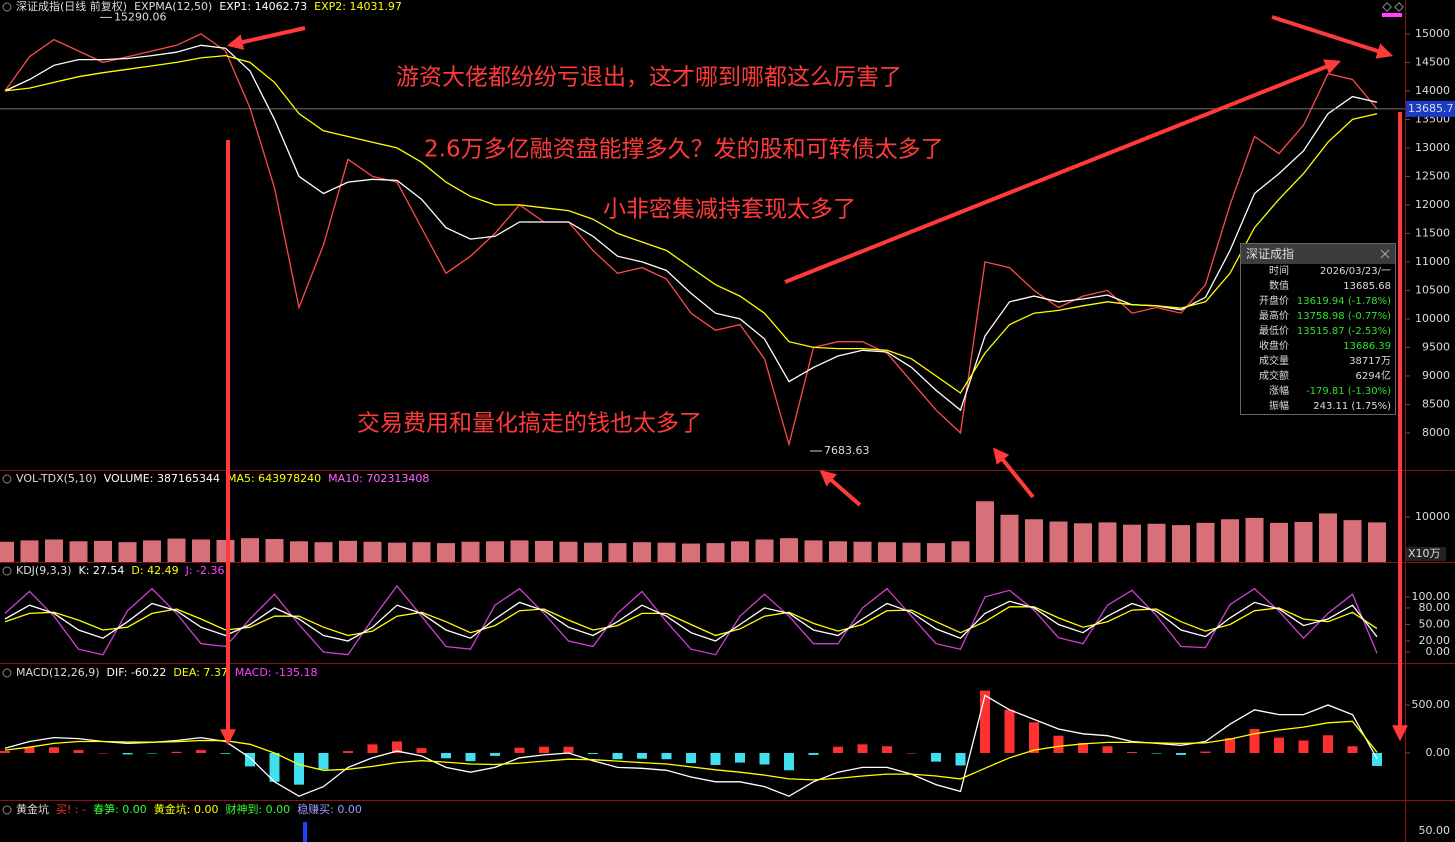 This screenshot has height=842, width=1455. Describe the element at coordinates (1424, 553) in the screenshot. I see `unit-label: X10万` at that location.